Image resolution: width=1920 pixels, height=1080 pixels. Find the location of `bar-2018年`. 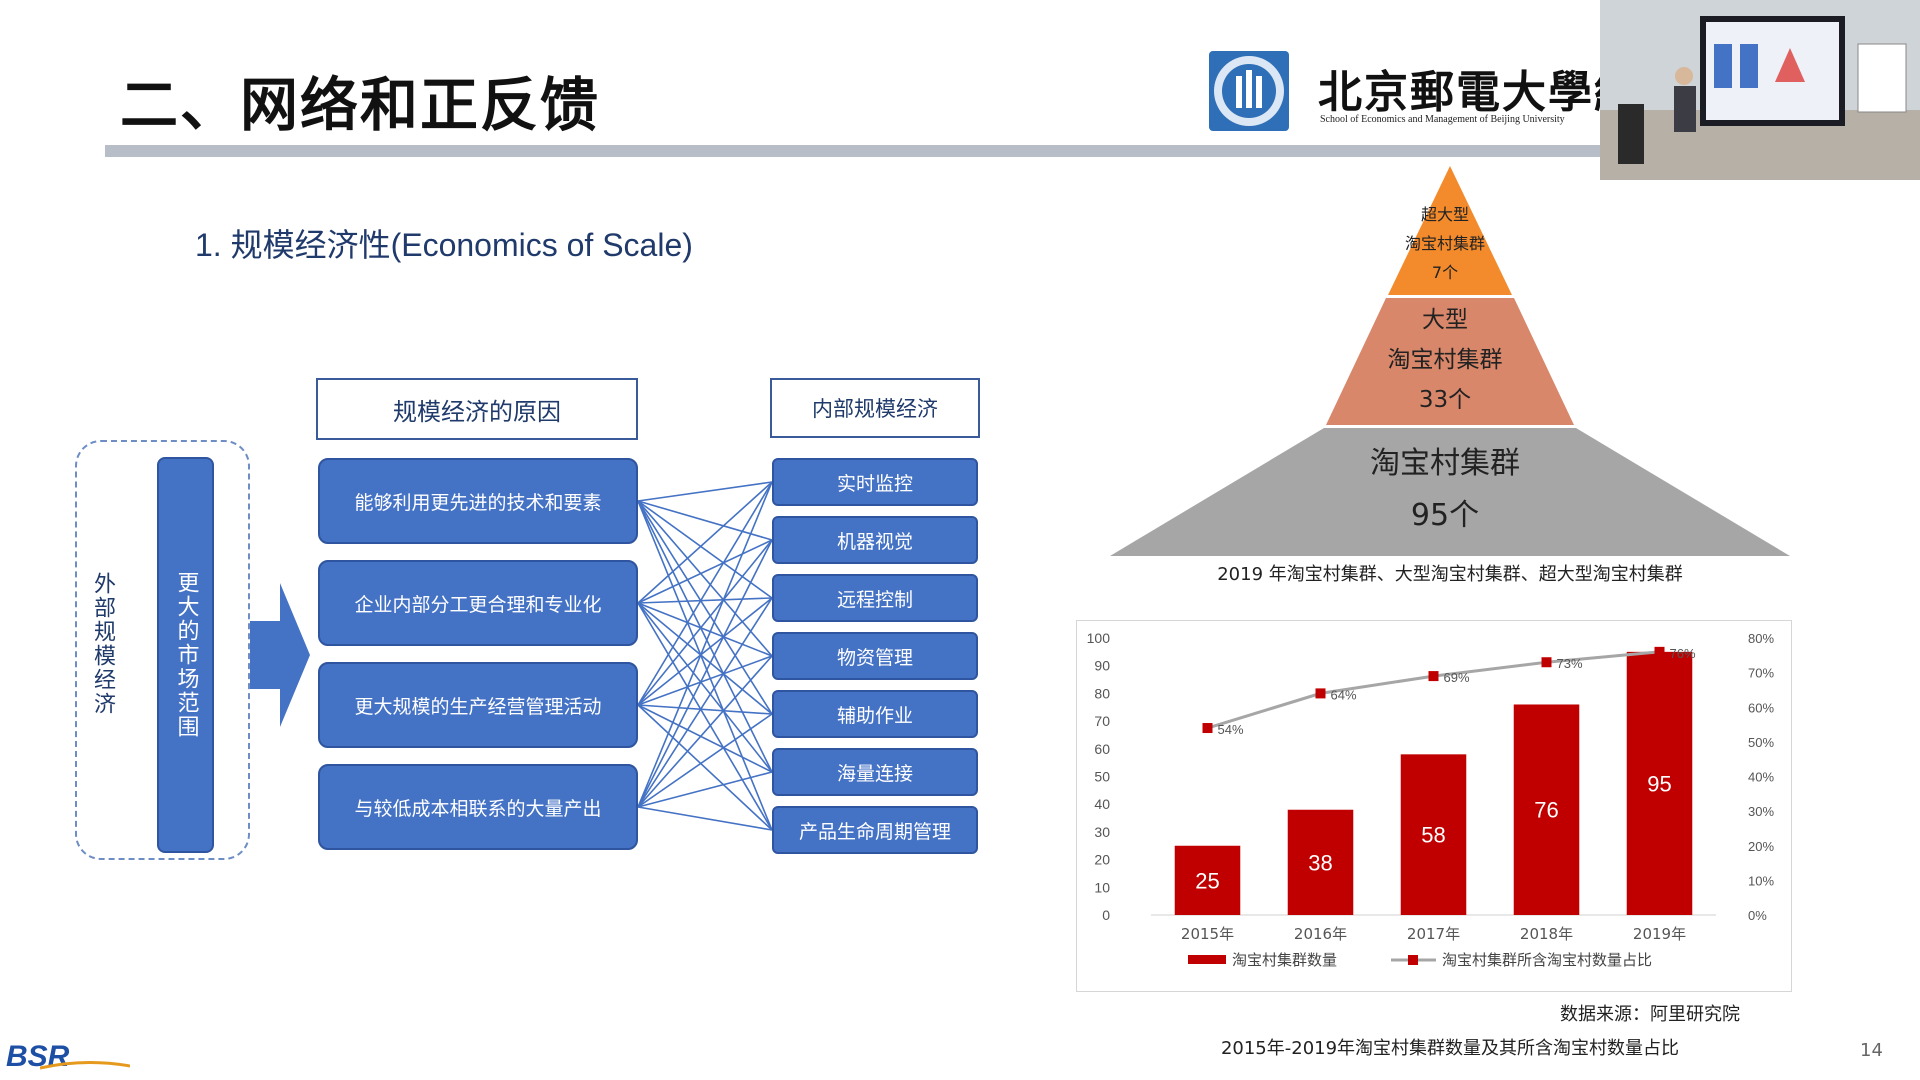

bar-2018年 is located at coordinates (1546, 809).